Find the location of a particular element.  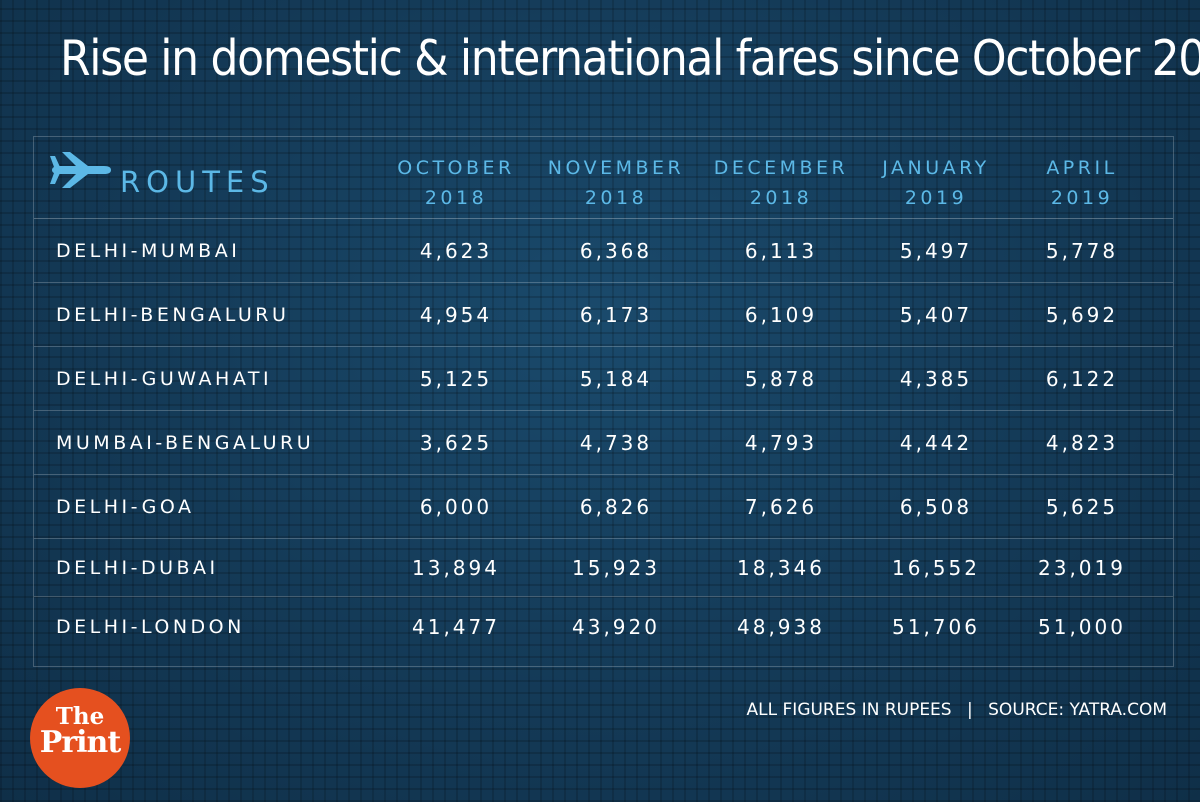

route-name: DELHI-MUMBAI is located at coordinates (148, 250).